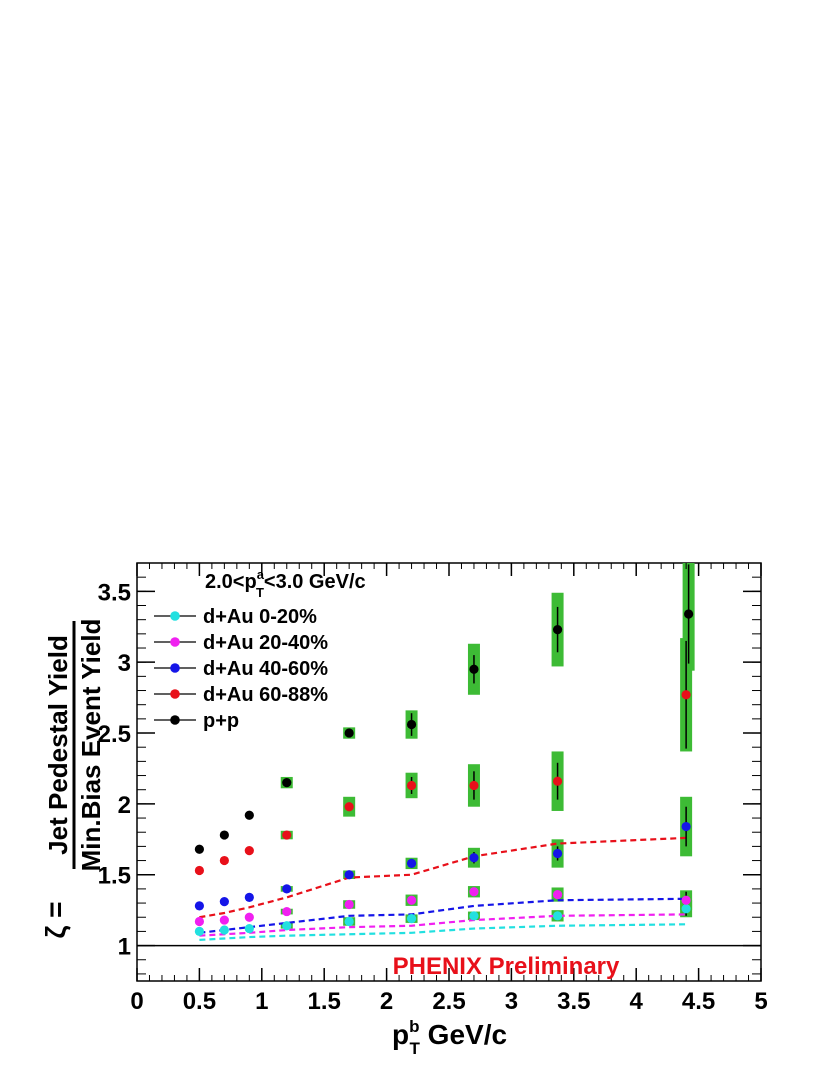 This screenshot has height=1075, width=830. Describe the element at coordinates (124, 805) in the screenshot. I see `y-tick-label: 2` at that location.